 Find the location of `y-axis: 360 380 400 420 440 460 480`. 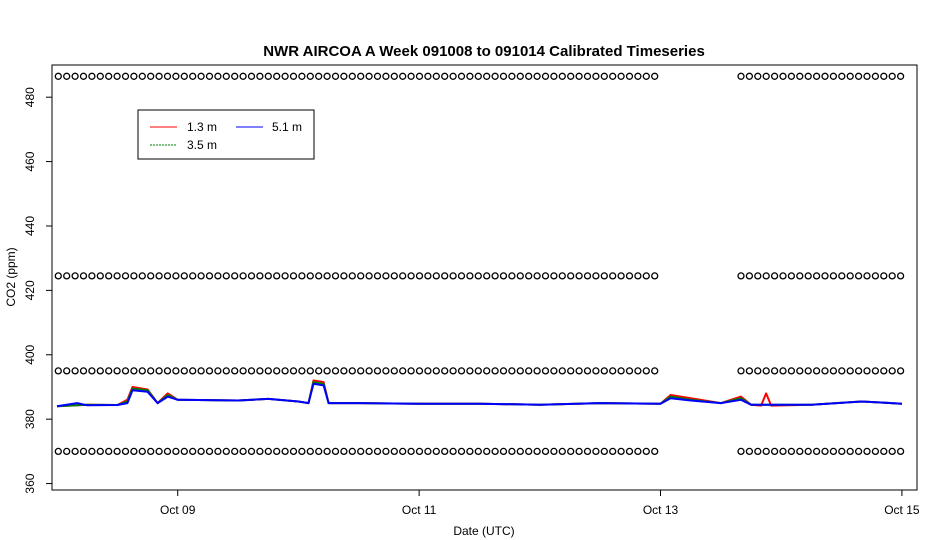

y-axis: 360 380 400 420 440 460 480 is located at coordinates (38, 290).